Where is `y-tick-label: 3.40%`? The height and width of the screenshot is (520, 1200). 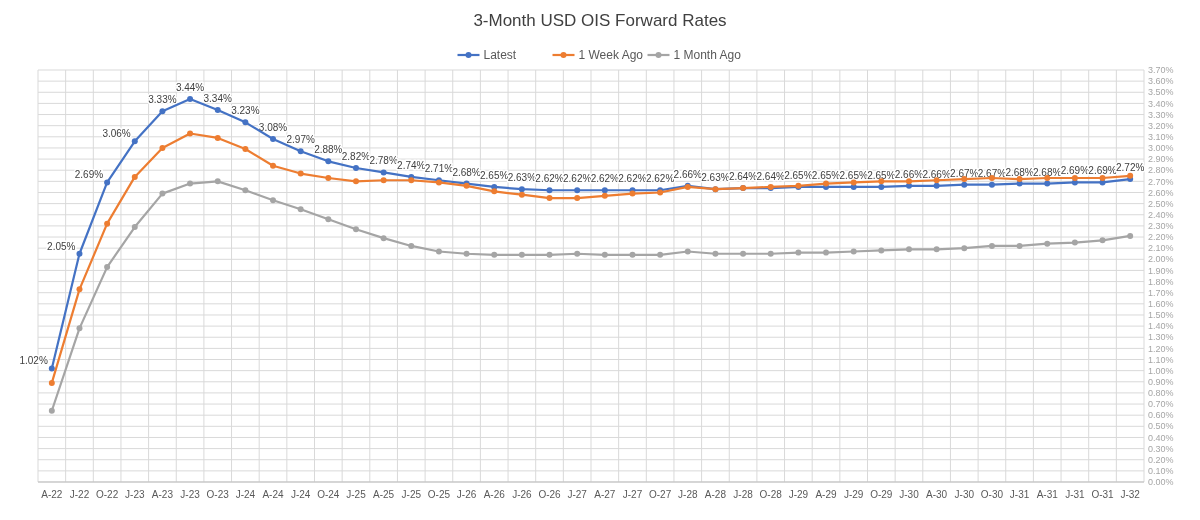
y-tick-label: 3.40% is located at coordinates (1161, 103).